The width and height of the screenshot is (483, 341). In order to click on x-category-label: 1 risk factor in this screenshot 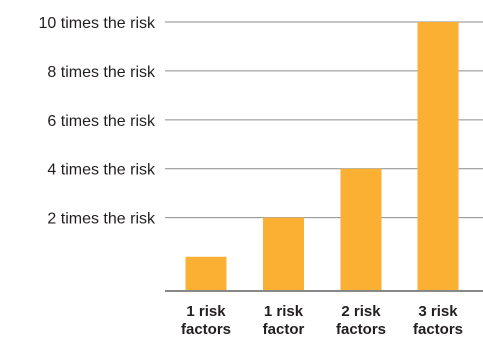, I will do `click(284, 320)`.